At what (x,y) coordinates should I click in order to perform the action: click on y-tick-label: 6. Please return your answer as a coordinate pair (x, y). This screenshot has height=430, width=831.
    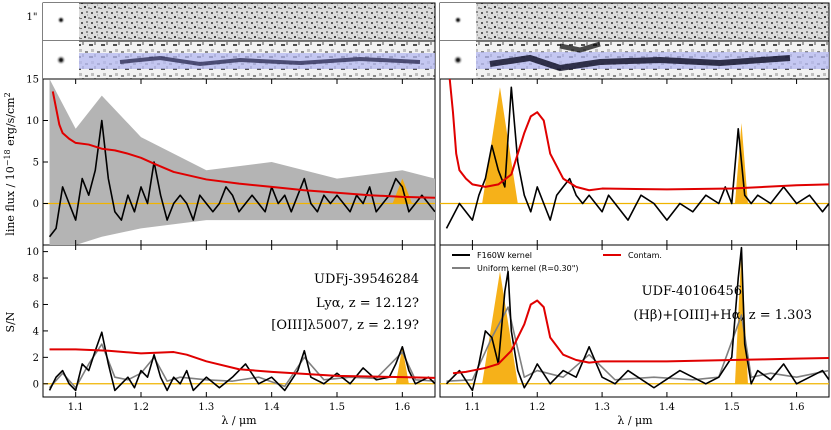
    Looking at the image, I should click on (36, 305).